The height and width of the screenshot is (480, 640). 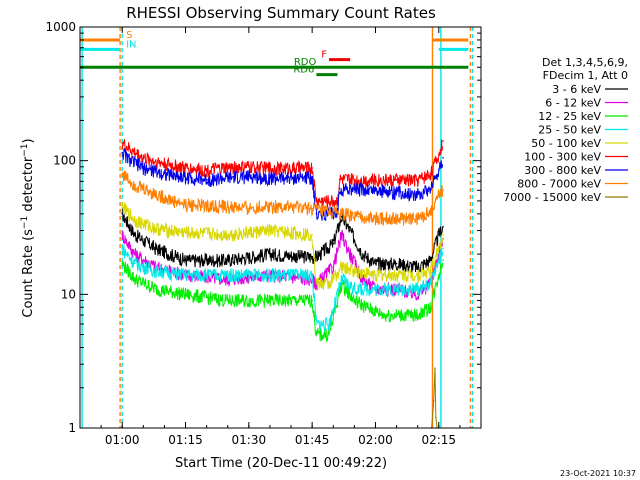 What do you see at coordinates (312, 440) in the screenshot?
I see `x-tick-label-3: 01:45` at bounding box center [312, 440].